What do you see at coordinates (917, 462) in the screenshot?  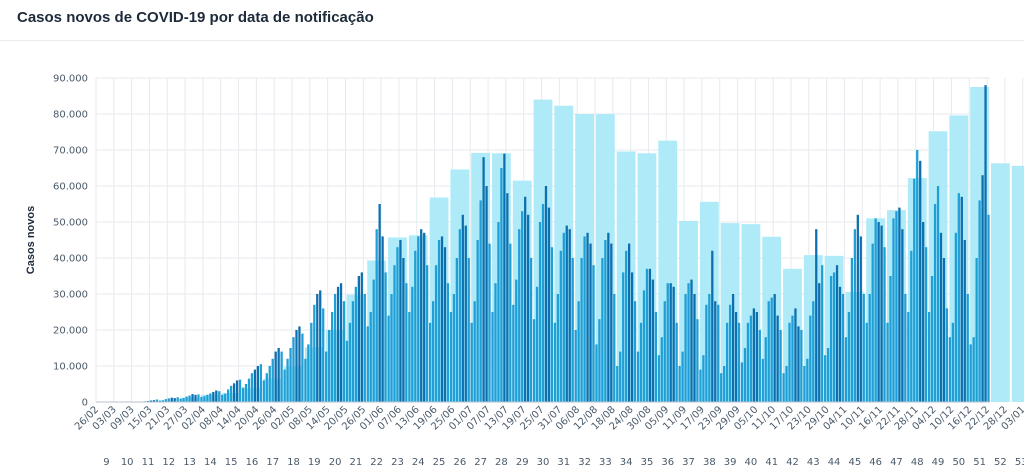 I see `week-tick-label: 48` at bounding box center [917, 462].